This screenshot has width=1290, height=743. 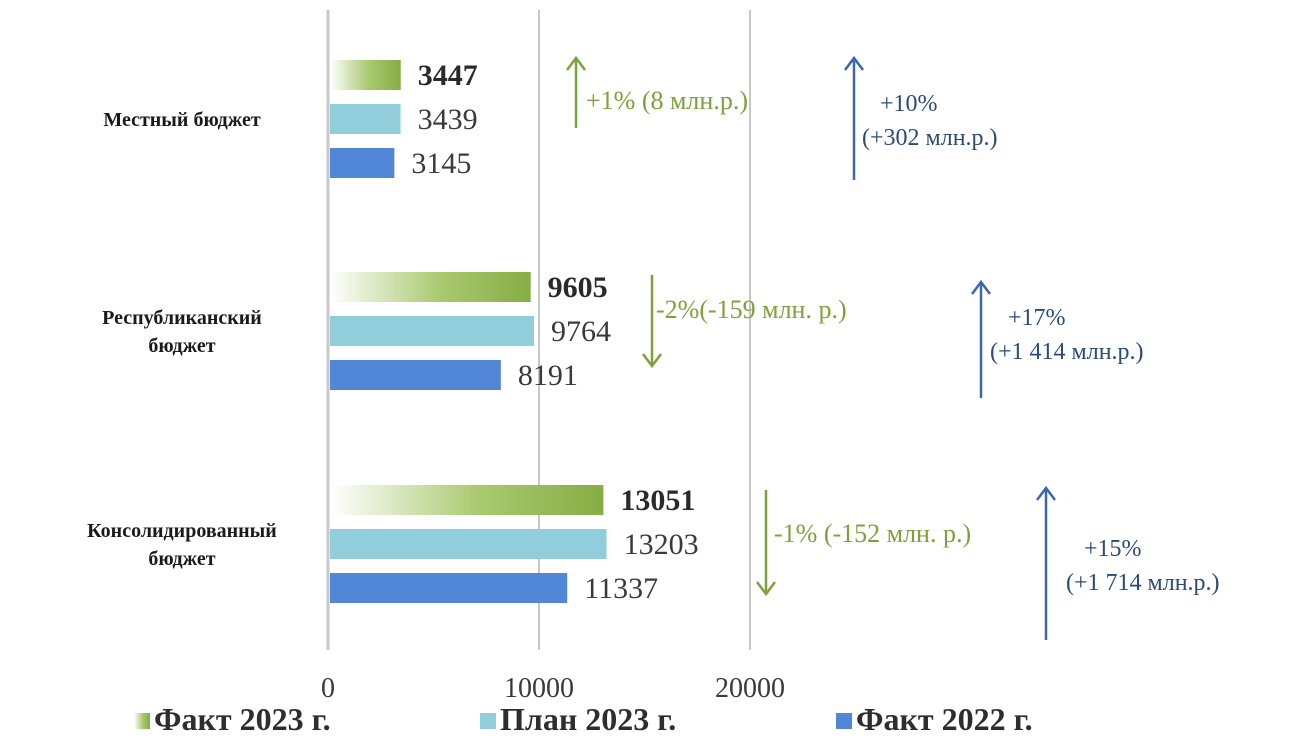 I want to click on annotation-text: -2%(-159 млн. р.), so click(x=751, y=309).